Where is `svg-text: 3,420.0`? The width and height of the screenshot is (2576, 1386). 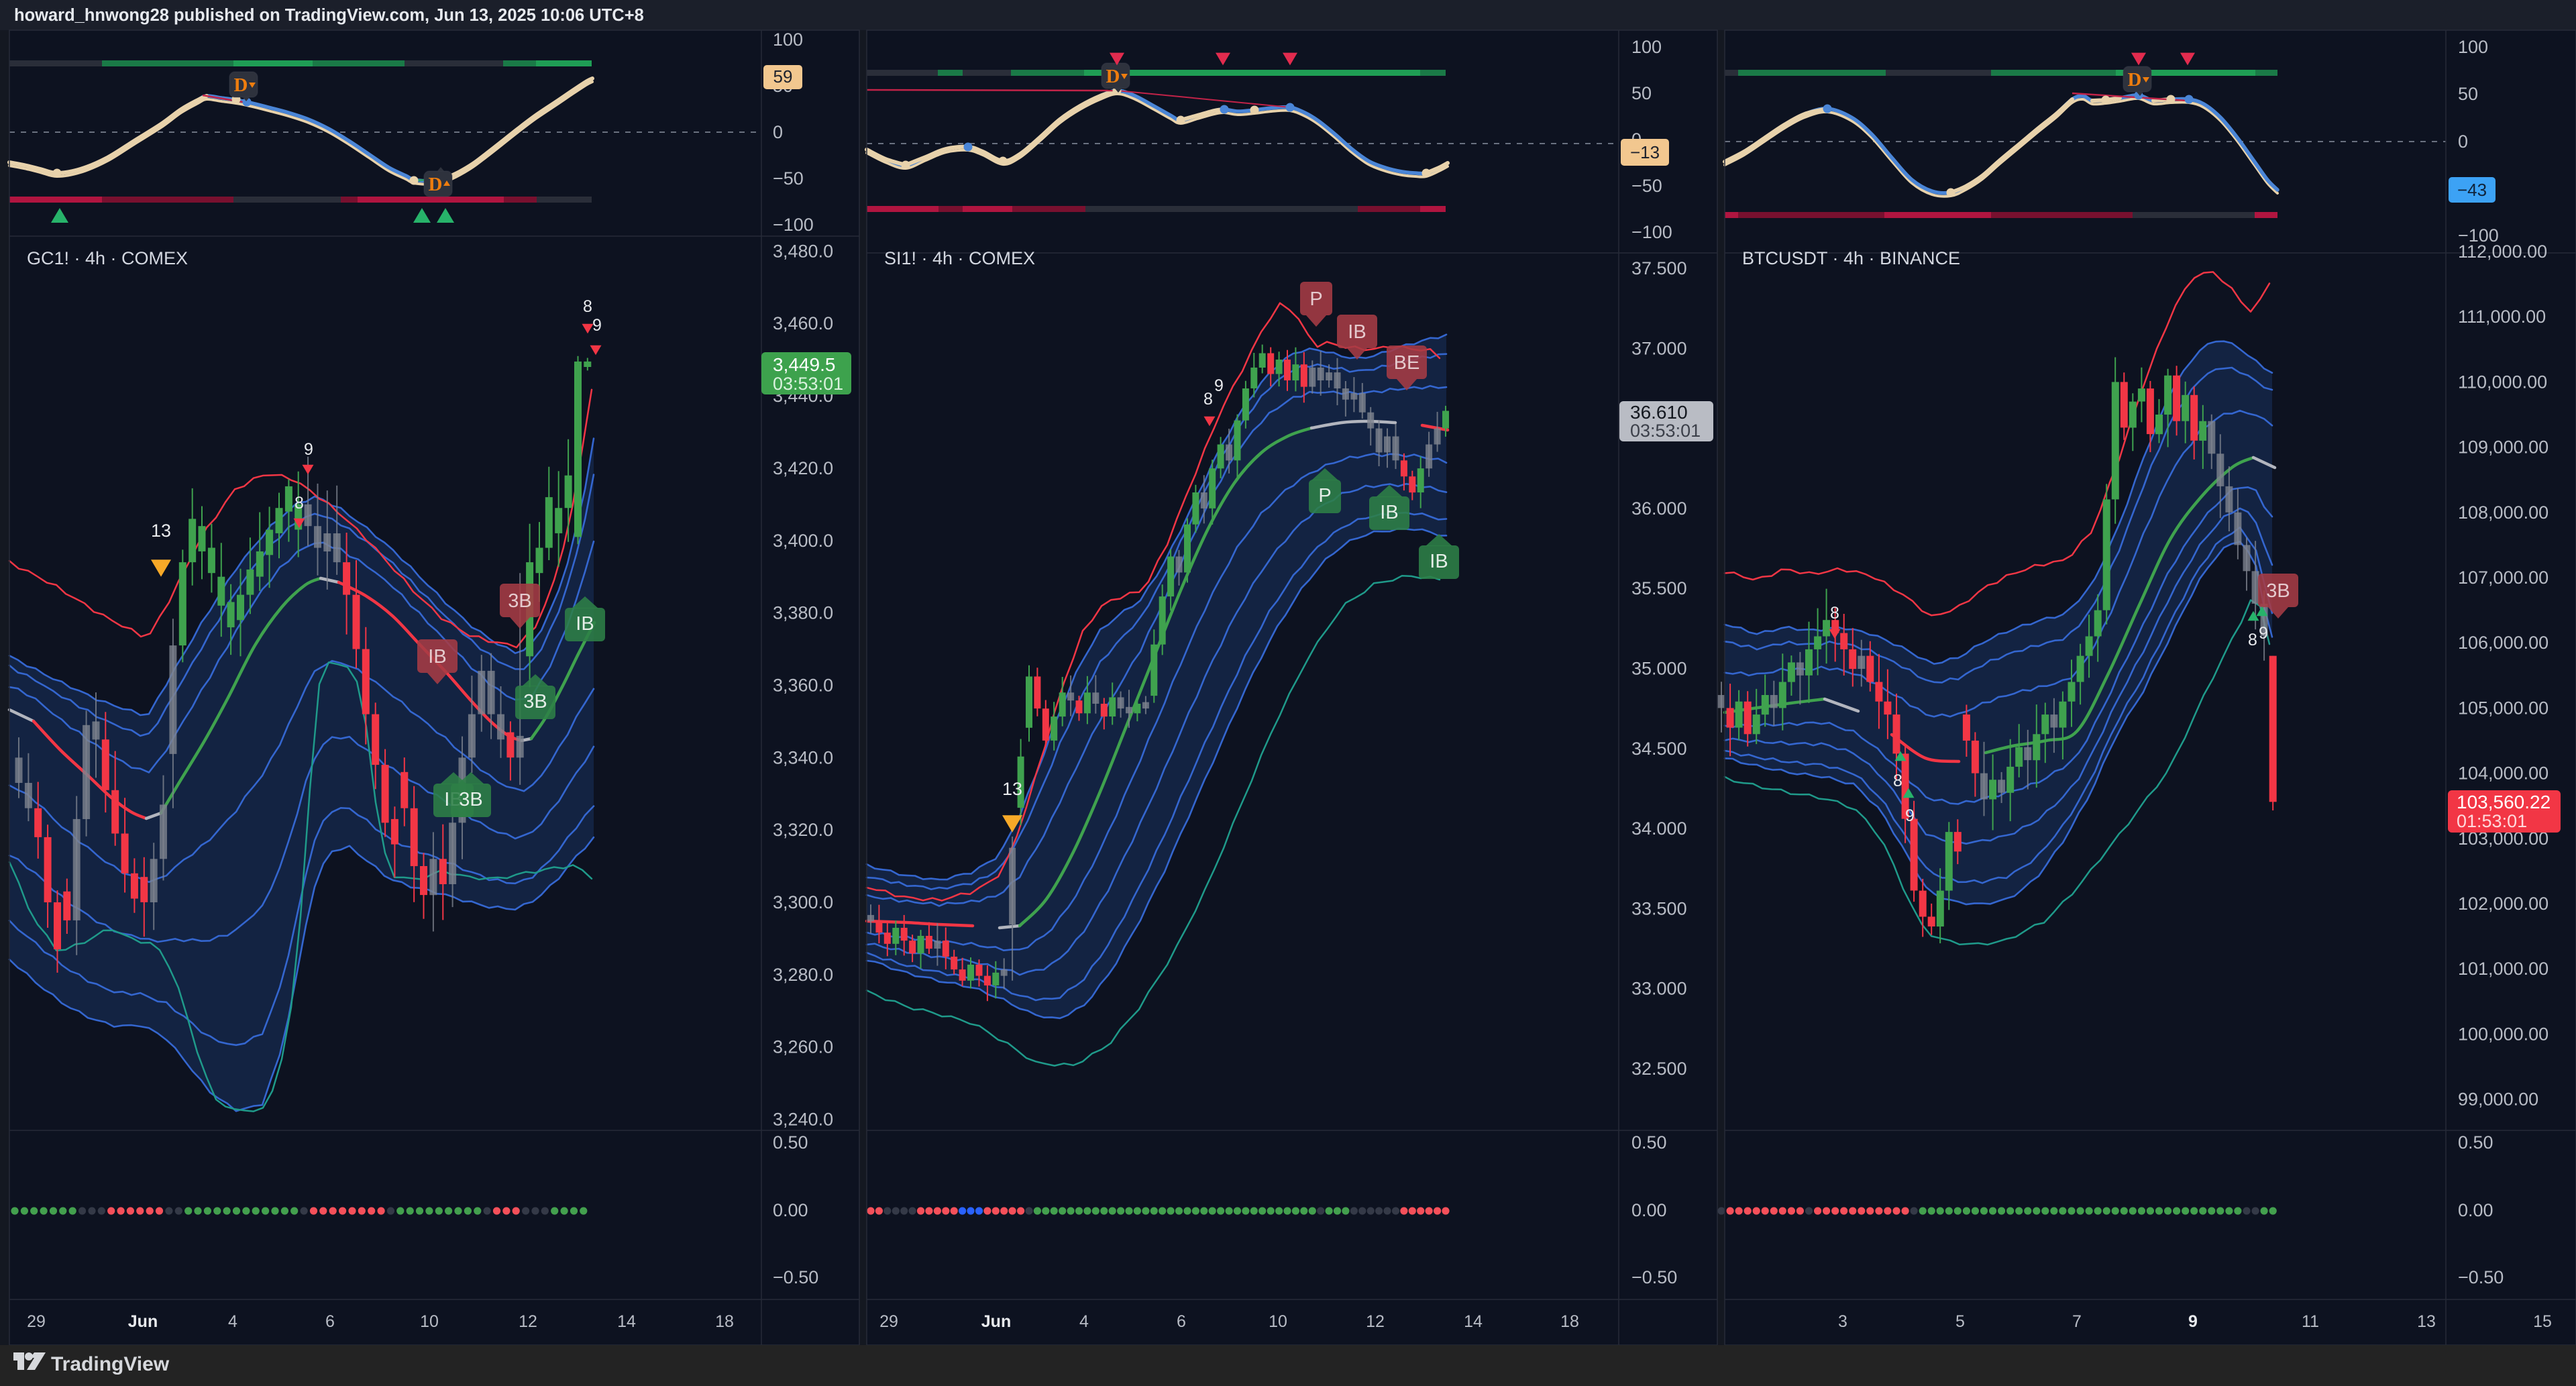
svg-text: 3,420.0 is located at coordinates (803, 468).